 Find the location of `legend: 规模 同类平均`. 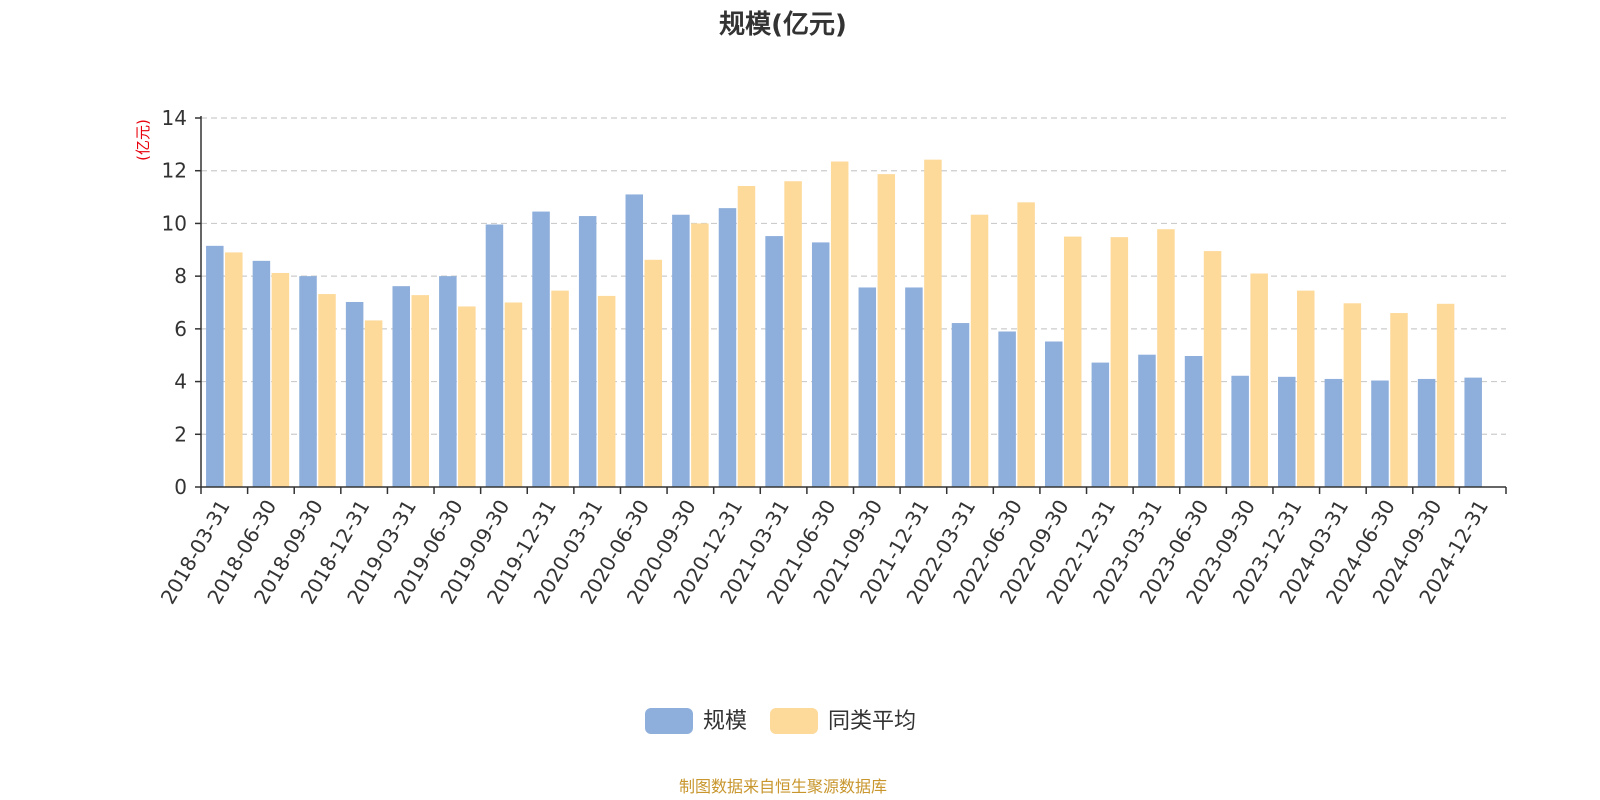

legend: 规模 同类平均 is located at coordinates (780, 721).